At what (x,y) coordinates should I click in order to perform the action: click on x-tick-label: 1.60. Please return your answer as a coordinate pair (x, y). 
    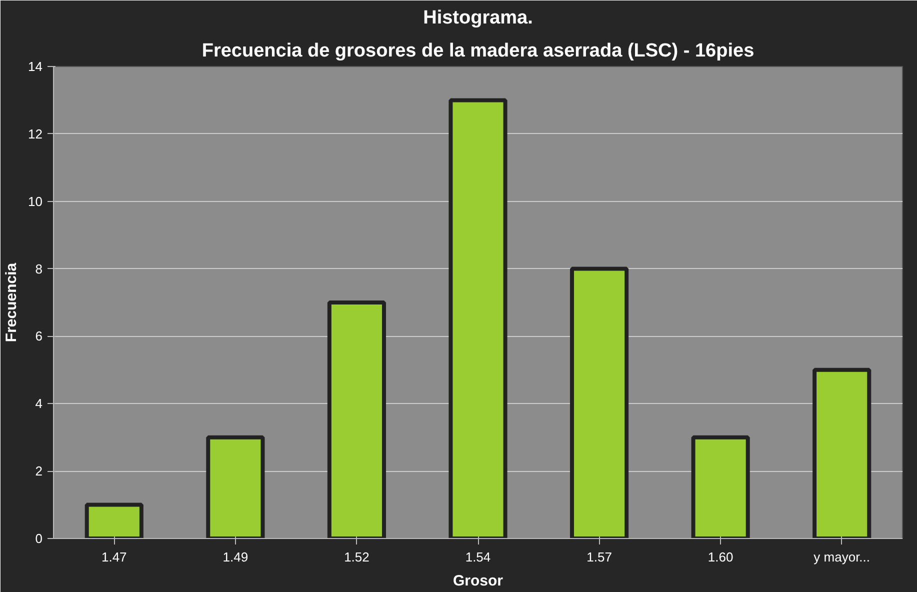
    Looking at the image, I should click on (721, 557).